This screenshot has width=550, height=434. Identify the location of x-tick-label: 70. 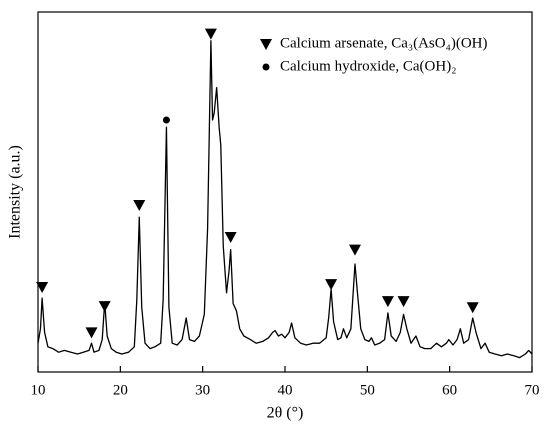
(532, 390).